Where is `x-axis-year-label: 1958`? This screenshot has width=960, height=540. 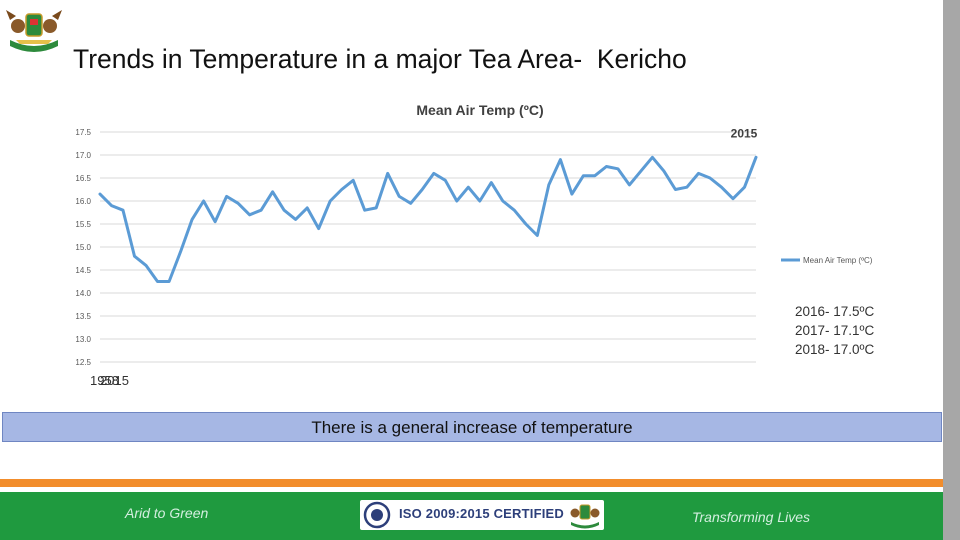 x-axis-year-label: 1958 is located at coordinates (104, 379).